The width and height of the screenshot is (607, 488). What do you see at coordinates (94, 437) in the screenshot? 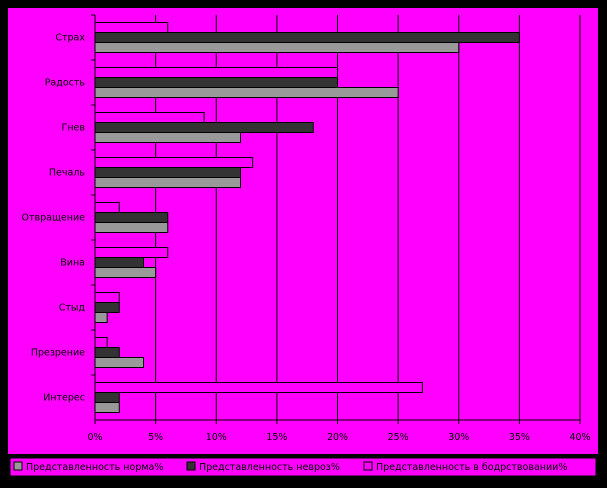
I see `x-tick-label: 0%` at bounding box center [94, 437].